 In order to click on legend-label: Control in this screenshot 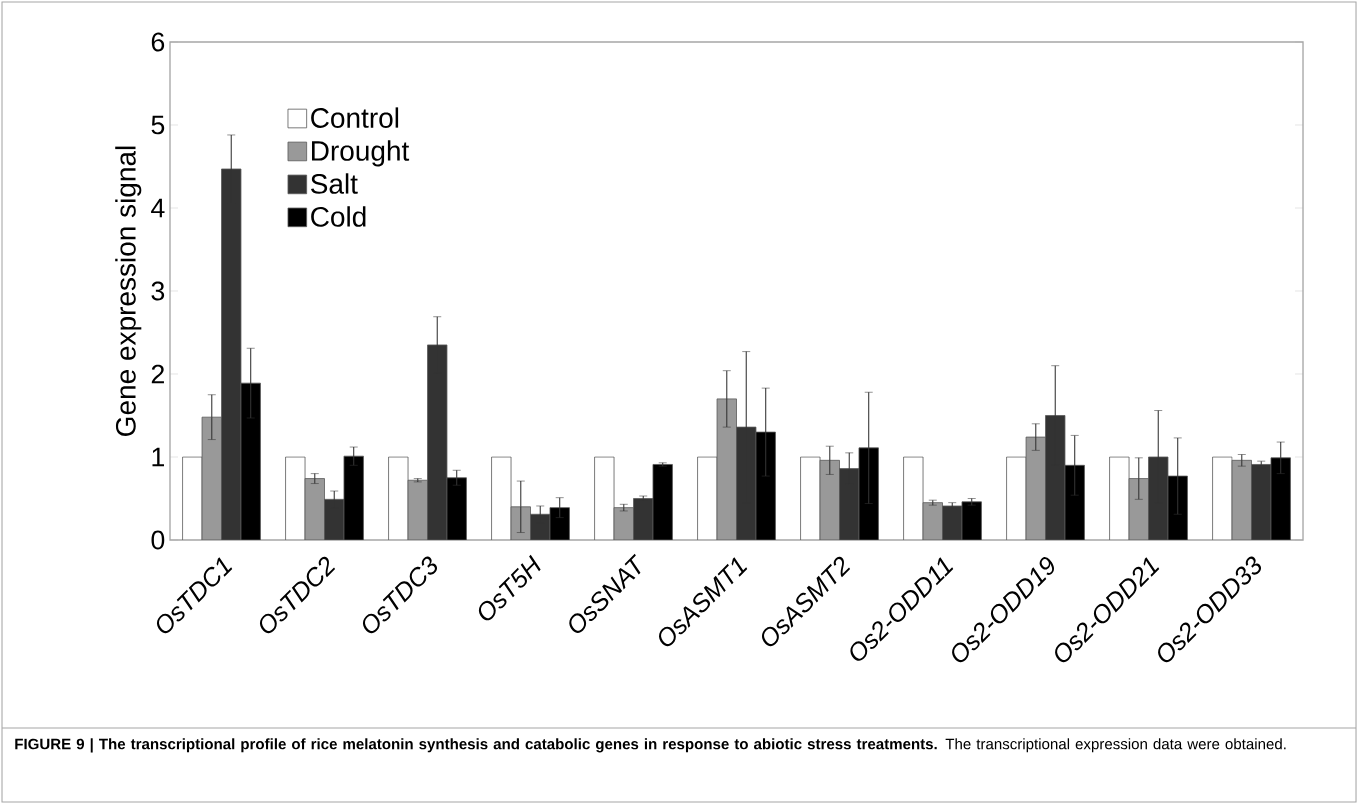, I will do `click(355, 117)`.